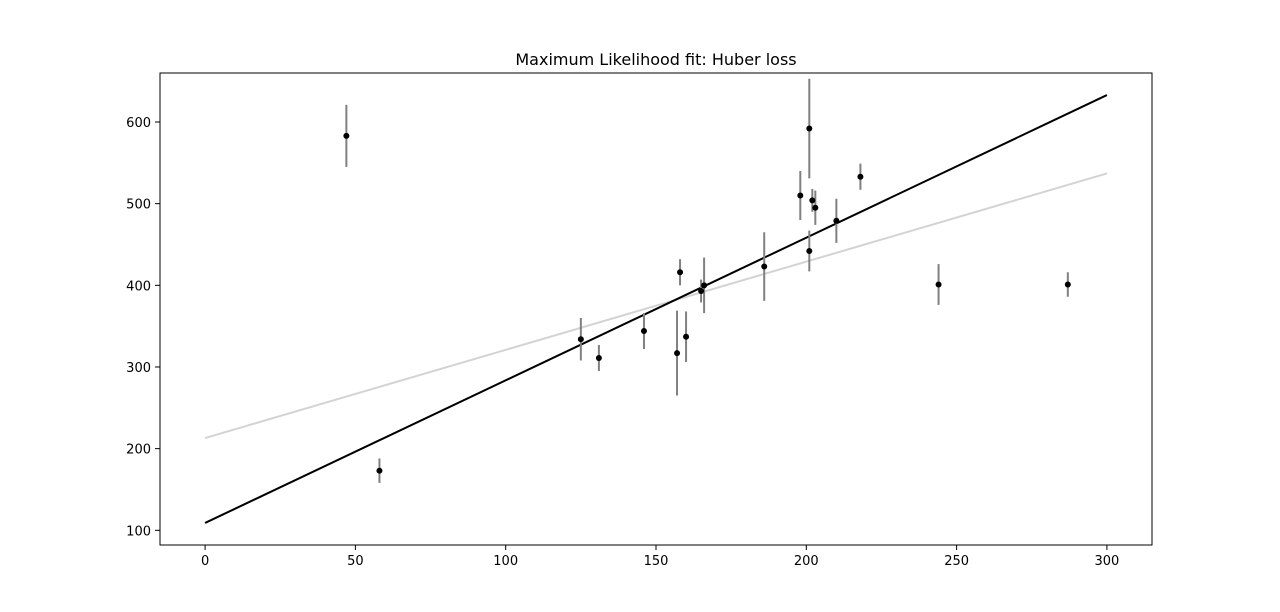 This screenshot has height=612, width=1280. Describe the element at coordinates (138, 123) in the screenshot. I see `y-tick-label: 600` at that location.